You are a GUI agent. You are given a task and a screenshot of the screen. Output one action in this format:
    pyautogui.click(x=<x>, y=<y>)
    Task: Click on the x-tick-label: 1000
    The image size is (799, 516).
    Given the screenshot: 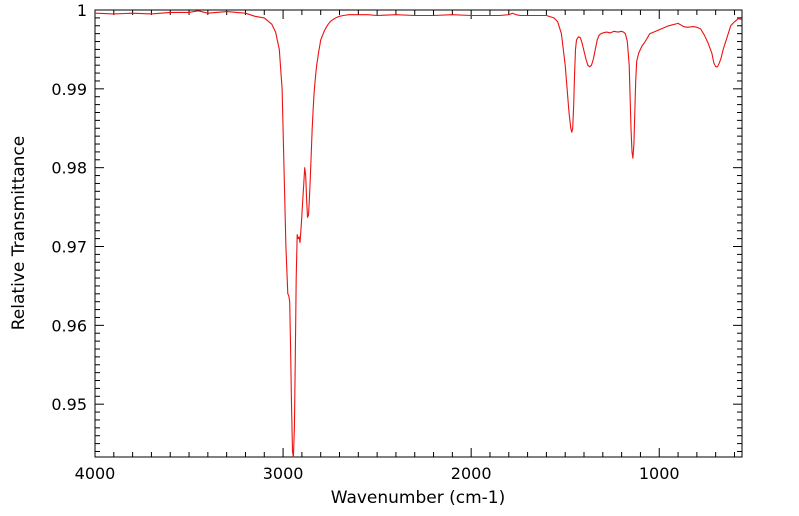 What is the action you would take?
    pyautogui.click(x=659, y=473)
    